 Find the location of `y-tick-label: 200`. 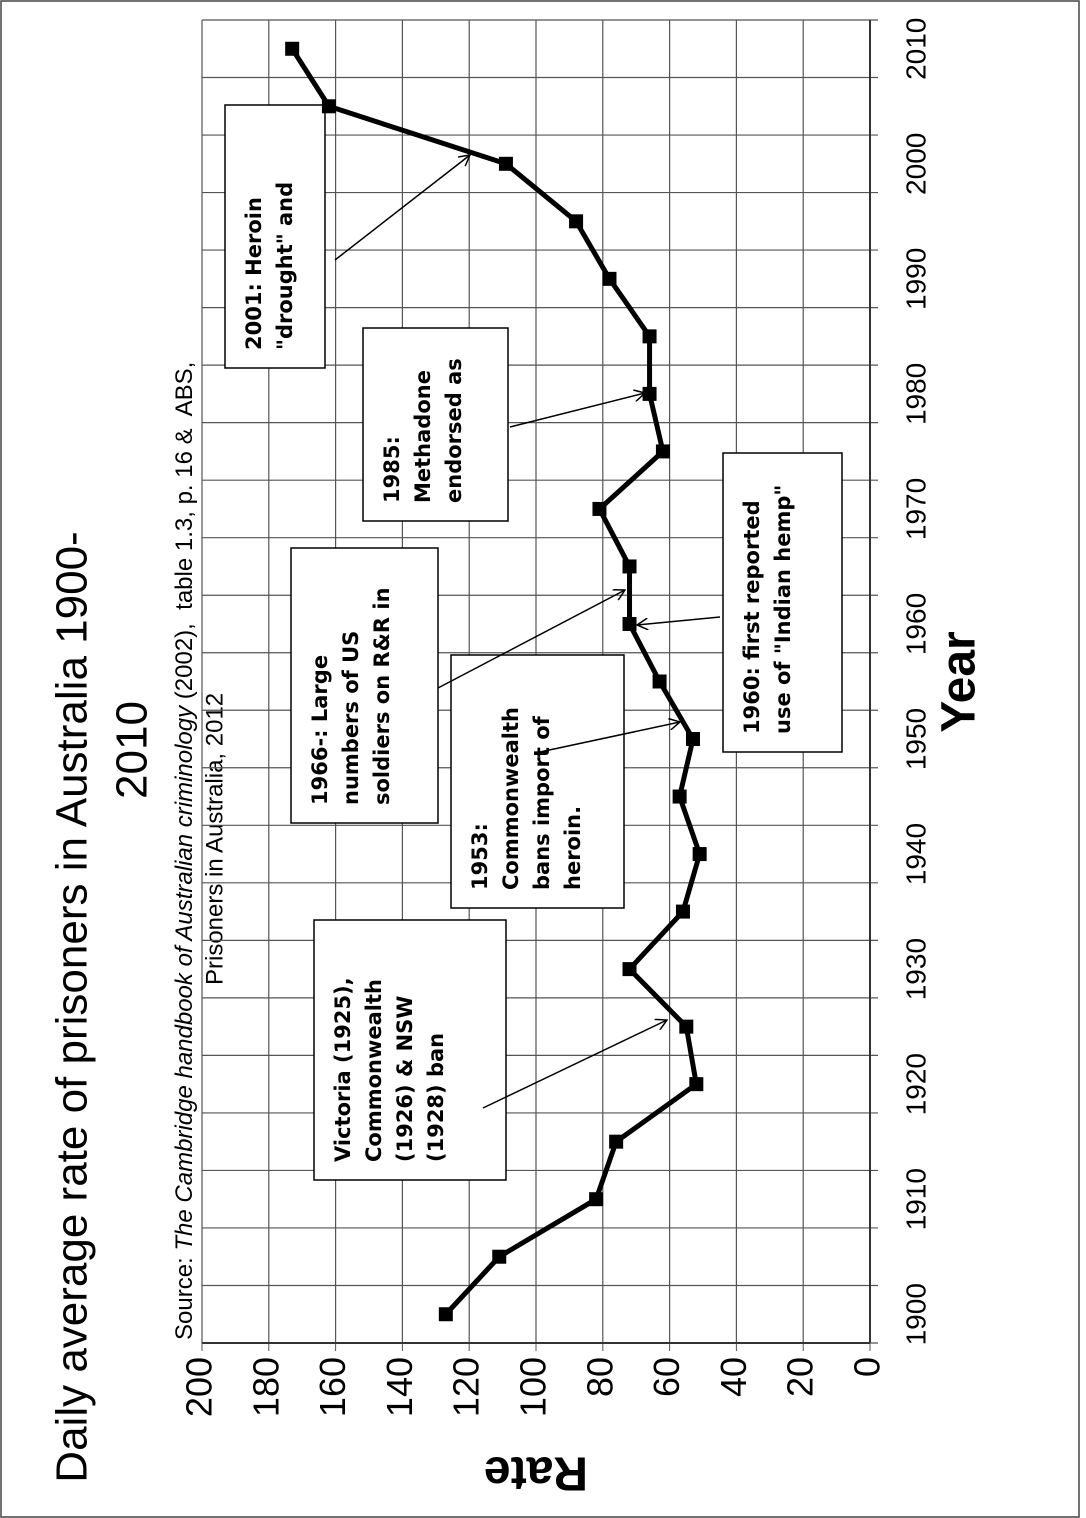

y-tick-label: 200 is located at coordinates (199, 1387).